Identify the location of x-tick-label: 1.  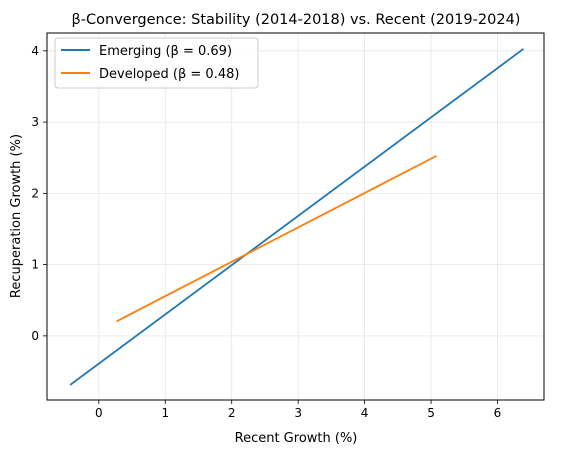
(165, 413).